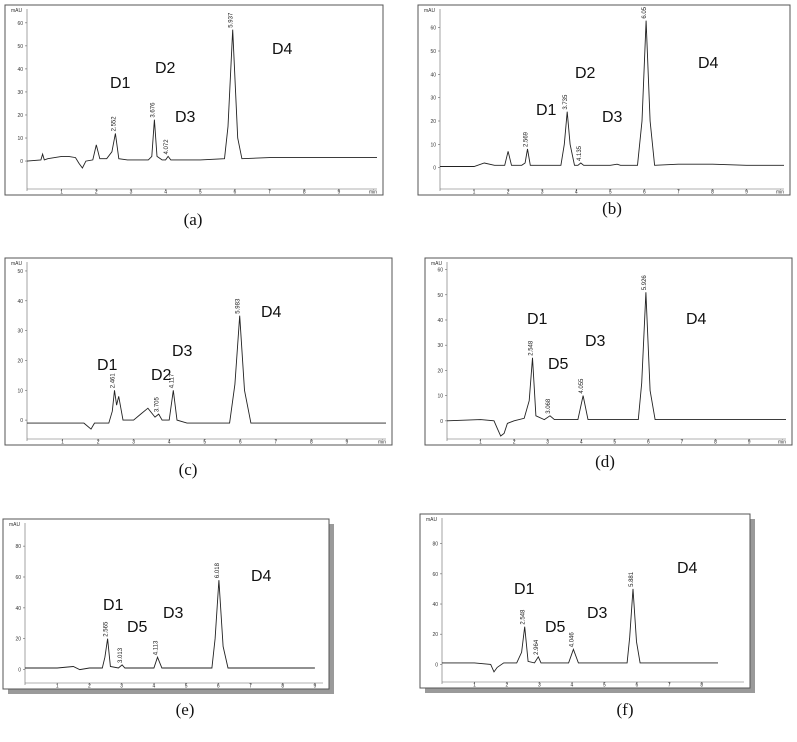 The height and width of the screenshot is (742, 797). I want to click on panel-label: (a), so click(193, 219).